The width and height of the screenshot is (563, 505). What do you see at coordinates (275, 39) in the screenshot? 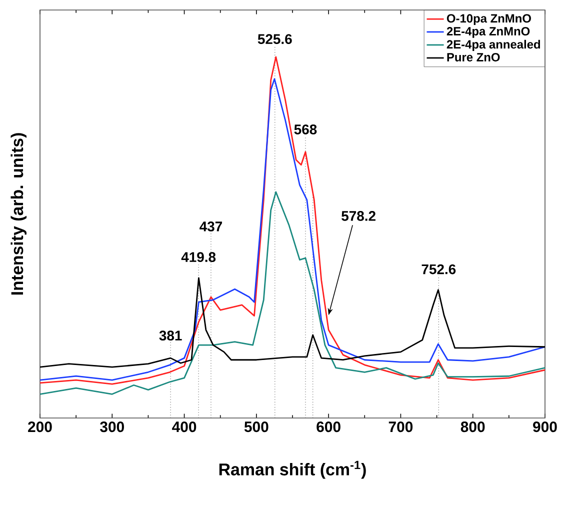
I see `ref-line-label: 525.6` at bounding box center [275, 39].